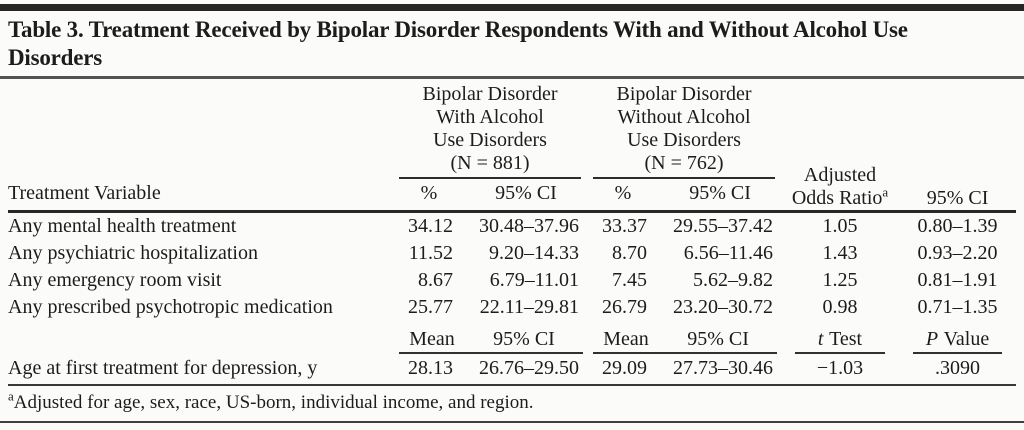  What do you see at coordinates (430, 226) in the screenshot?
I see `table-cell: 34.12` at bounding box center [430, 226].